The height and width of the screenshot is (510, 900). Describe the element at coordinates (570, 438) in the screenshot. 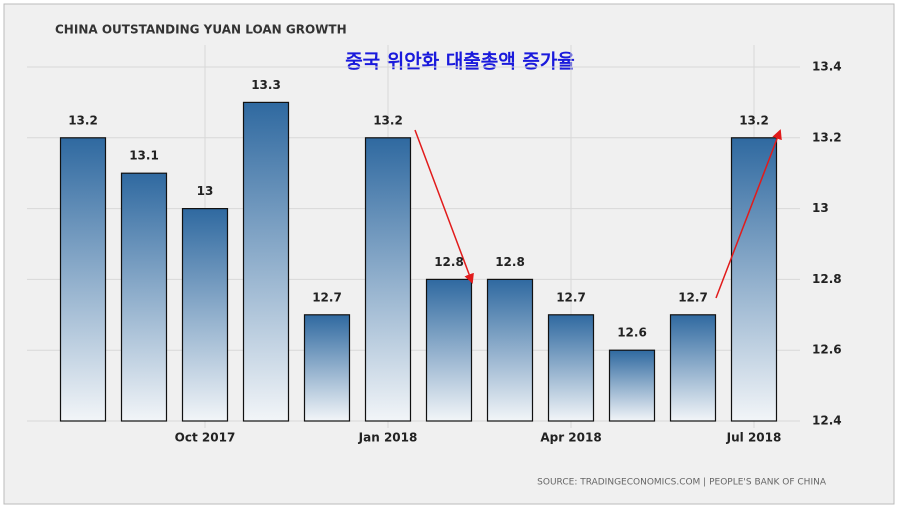

I see `x-tick-label: Apr 2018` at that location.